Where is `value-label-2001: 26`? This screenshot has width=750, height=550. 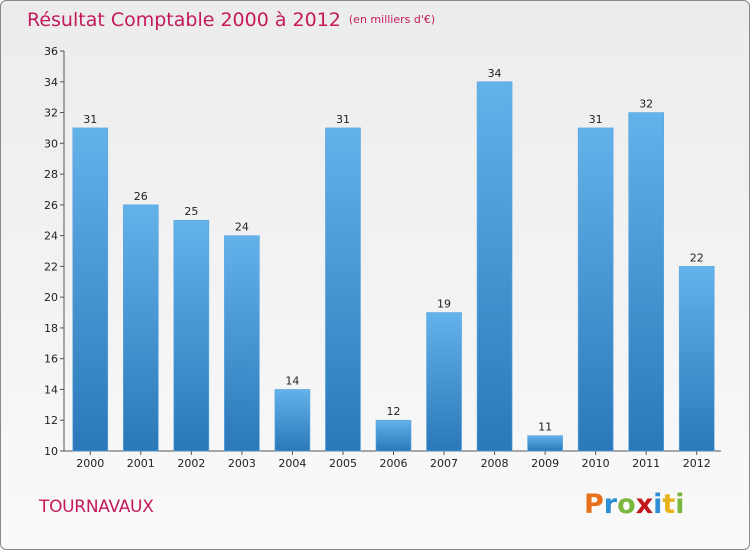
value-label-2001: 26 is located at coordinates (141, 196).